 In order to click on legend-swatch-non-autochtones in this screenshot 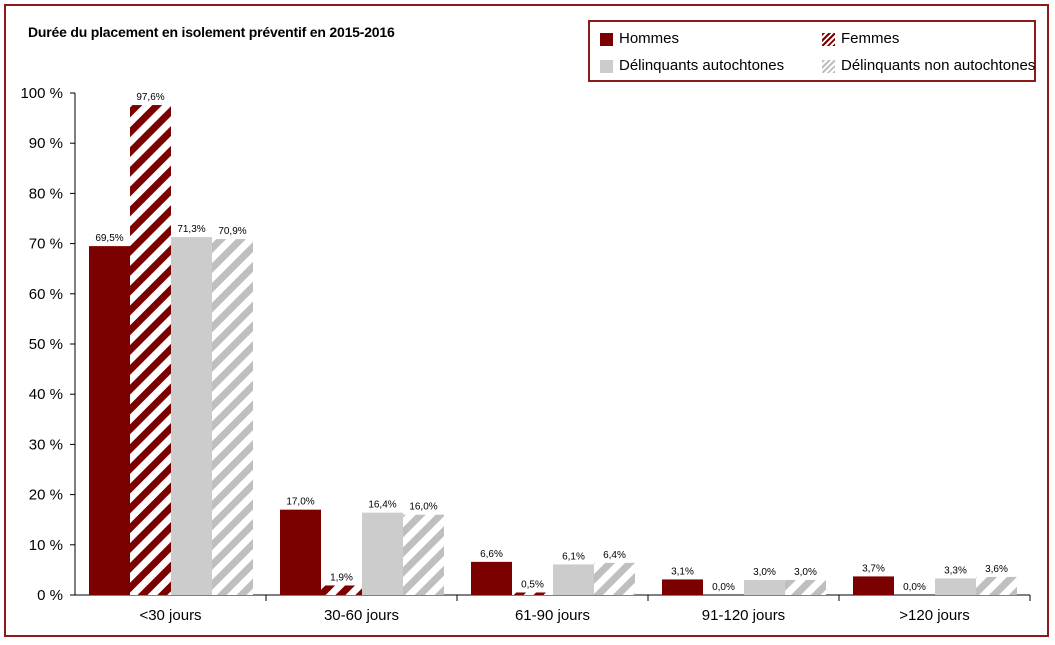, I will do `click(828, 66)`.